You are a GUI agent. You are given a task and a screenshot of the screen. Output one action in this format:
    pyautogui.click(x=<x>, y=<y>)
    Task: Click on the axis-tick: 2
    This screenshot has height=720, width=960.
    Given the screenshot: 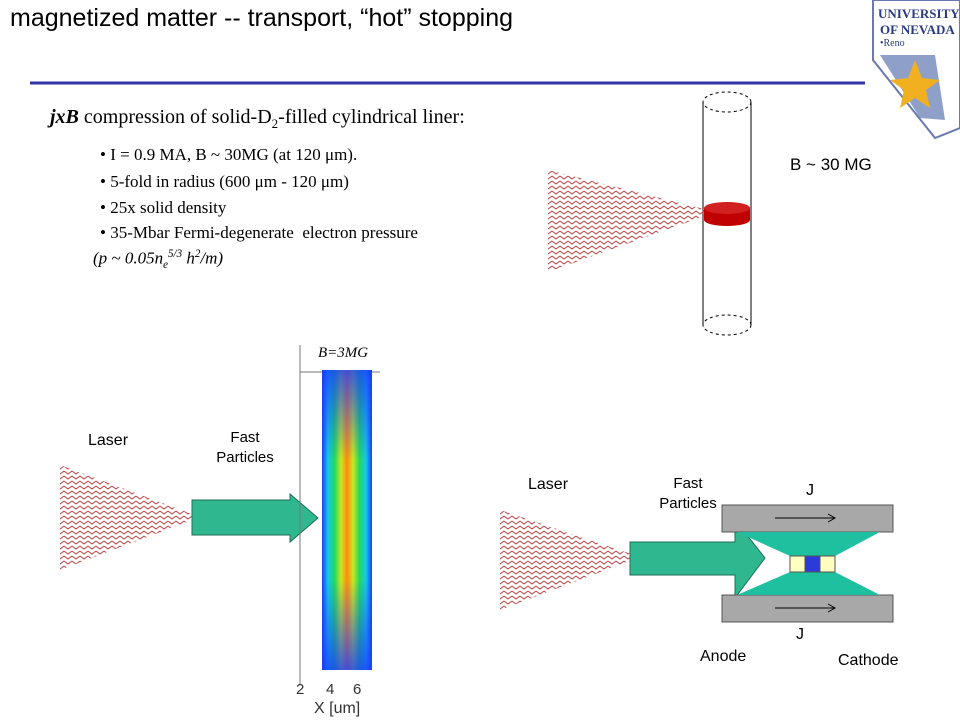 What is the action you would take?
    pyautogui.click(x=300, y=689)
    